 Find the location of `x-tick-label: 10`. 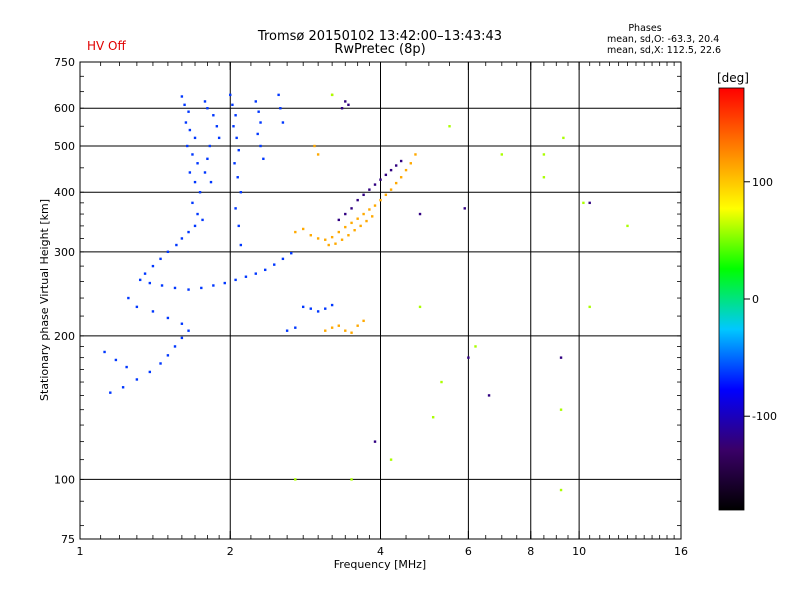

x-tick-label: 10 is located at coordinates (579, 551).